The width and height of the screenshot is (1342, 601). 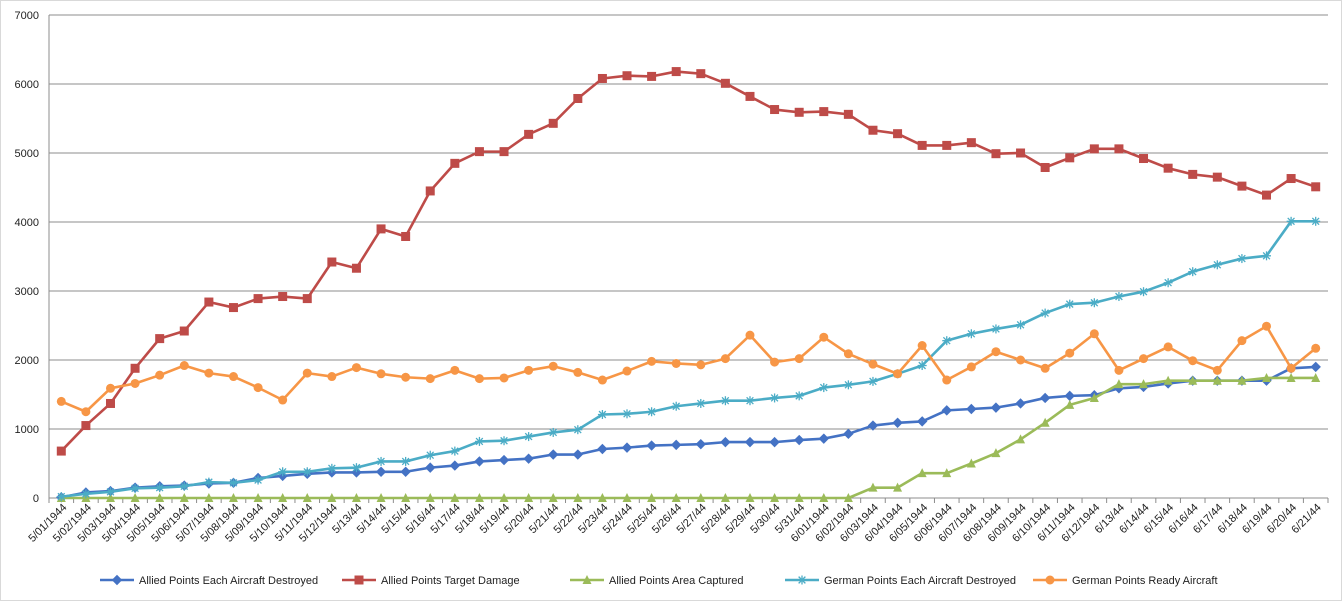 I want to click on legend-label: German Points Ready Aircraft, so click(x=1145, y=581).